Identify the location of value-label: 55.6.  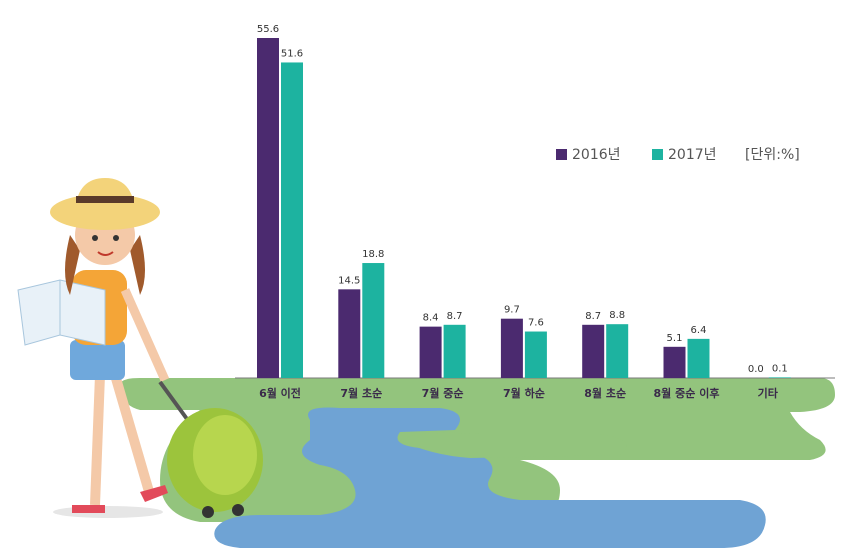
(268, 29).